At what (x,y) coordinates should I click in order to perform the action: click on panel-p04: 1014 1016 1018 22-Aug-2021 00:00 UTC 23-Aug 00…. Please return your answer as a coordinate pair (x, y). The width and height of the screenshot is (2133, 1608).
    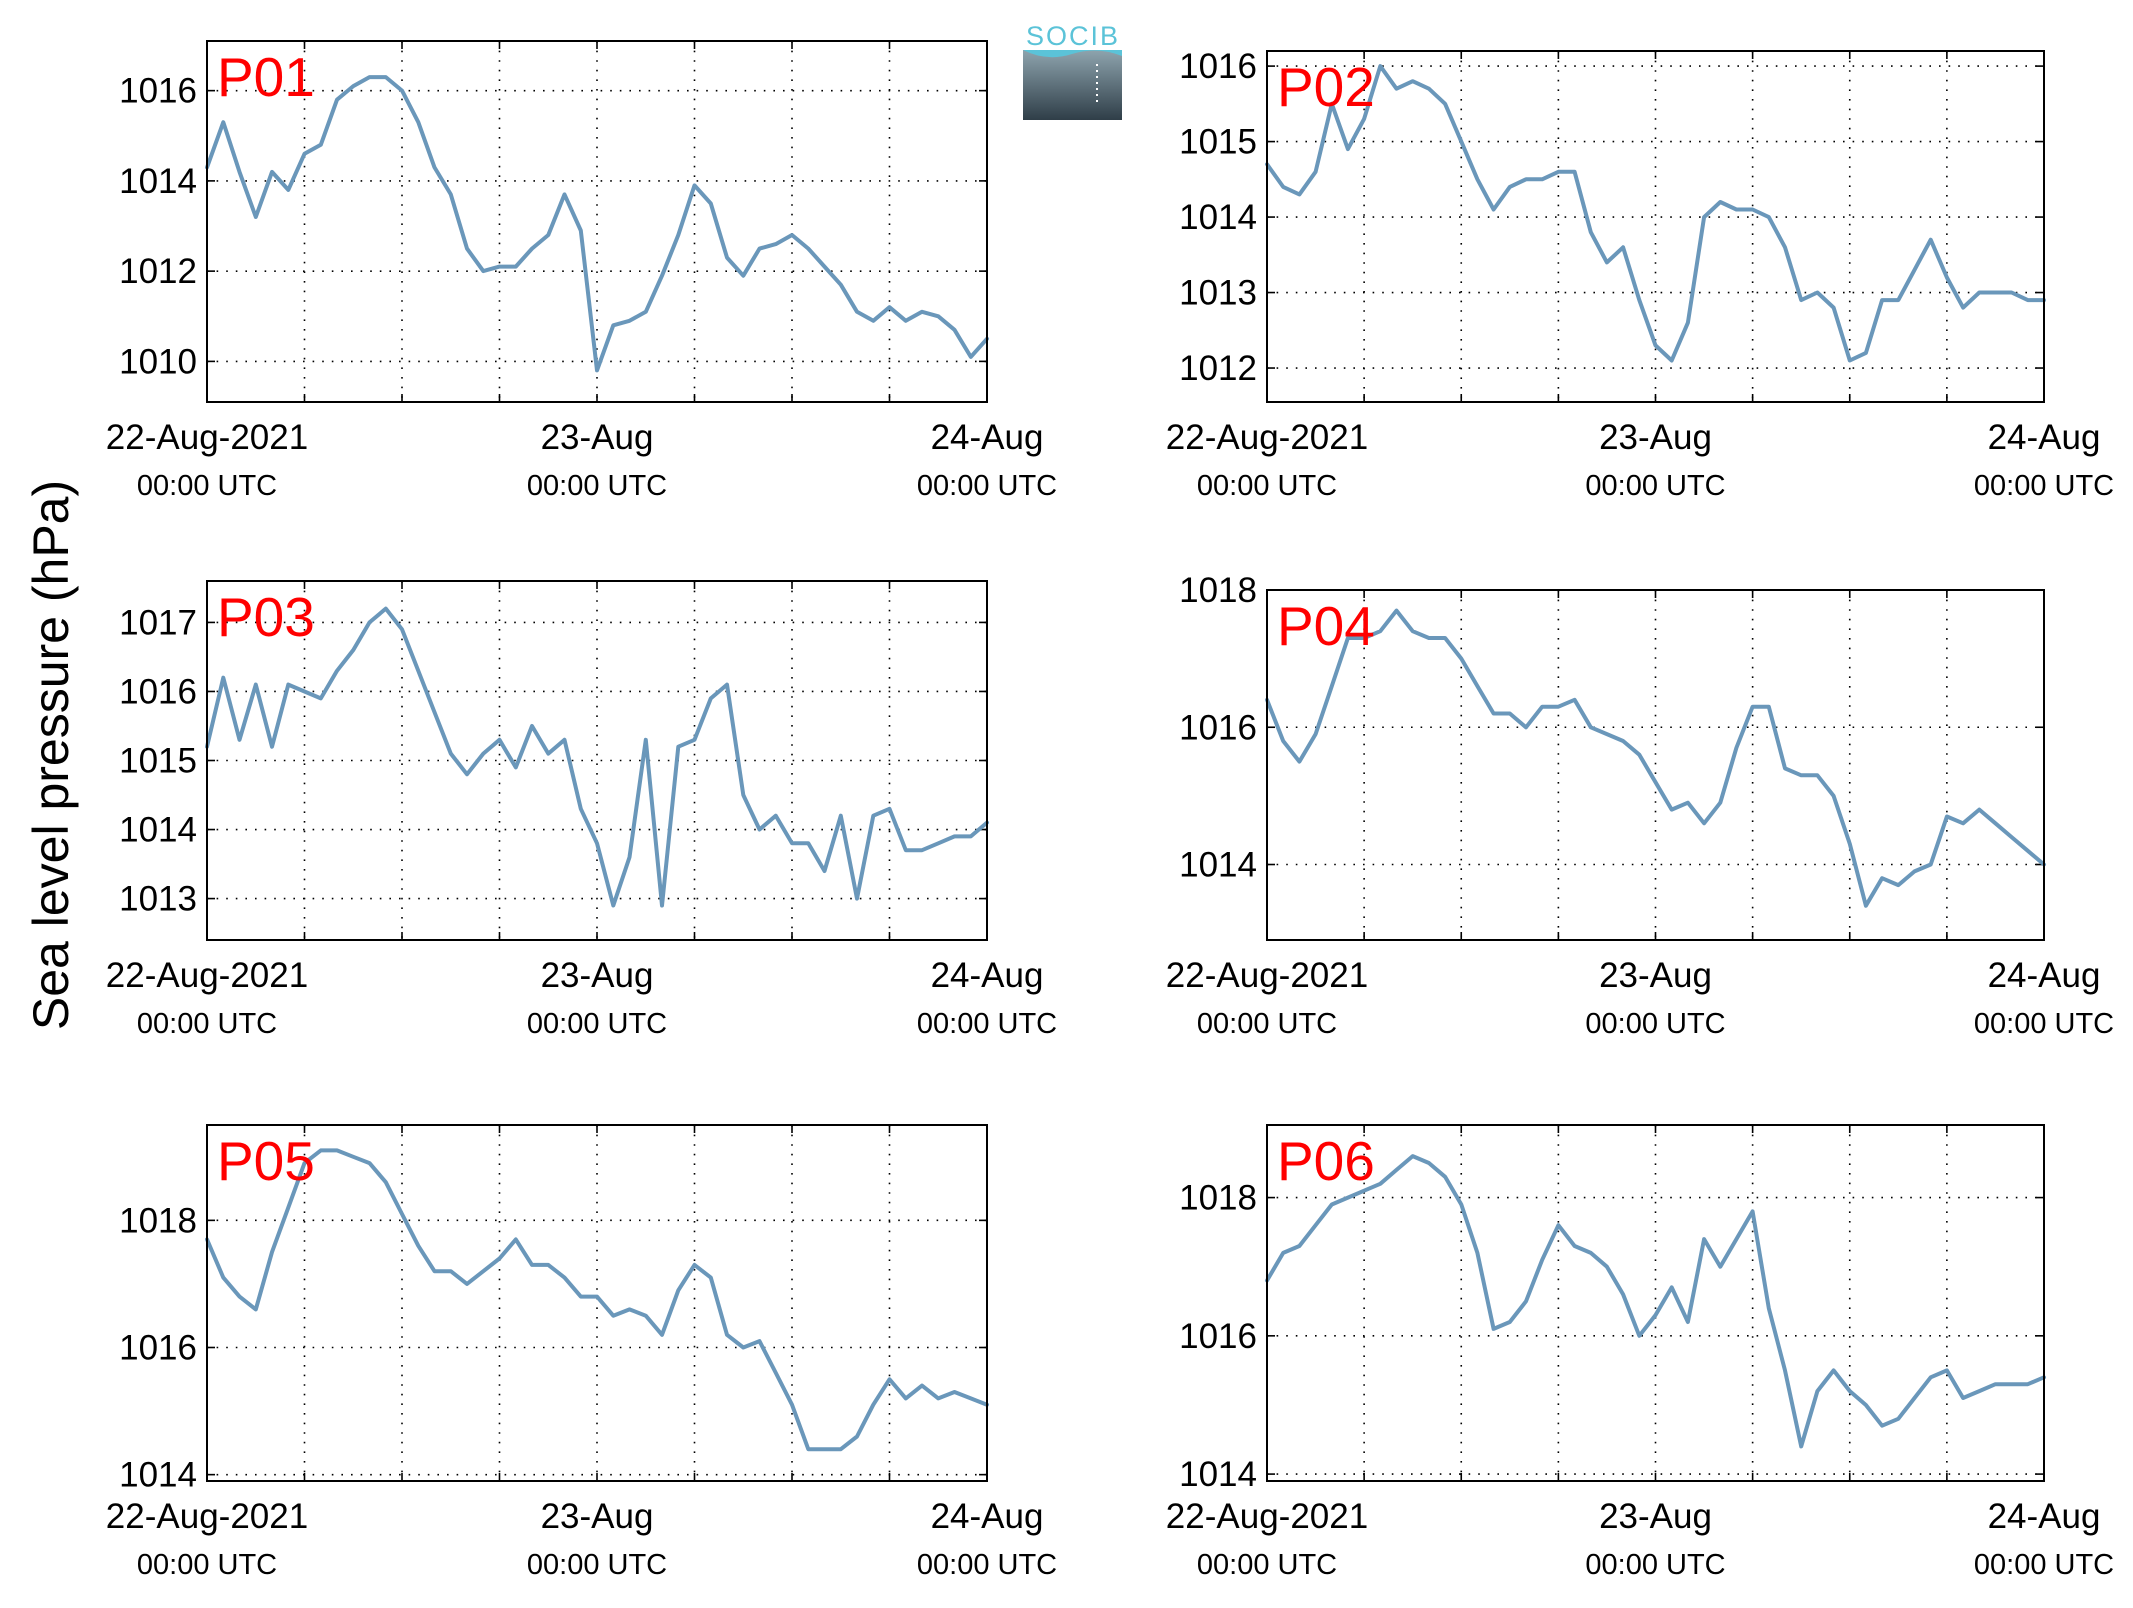
    Looking at the image, I should click on (1640, 805).